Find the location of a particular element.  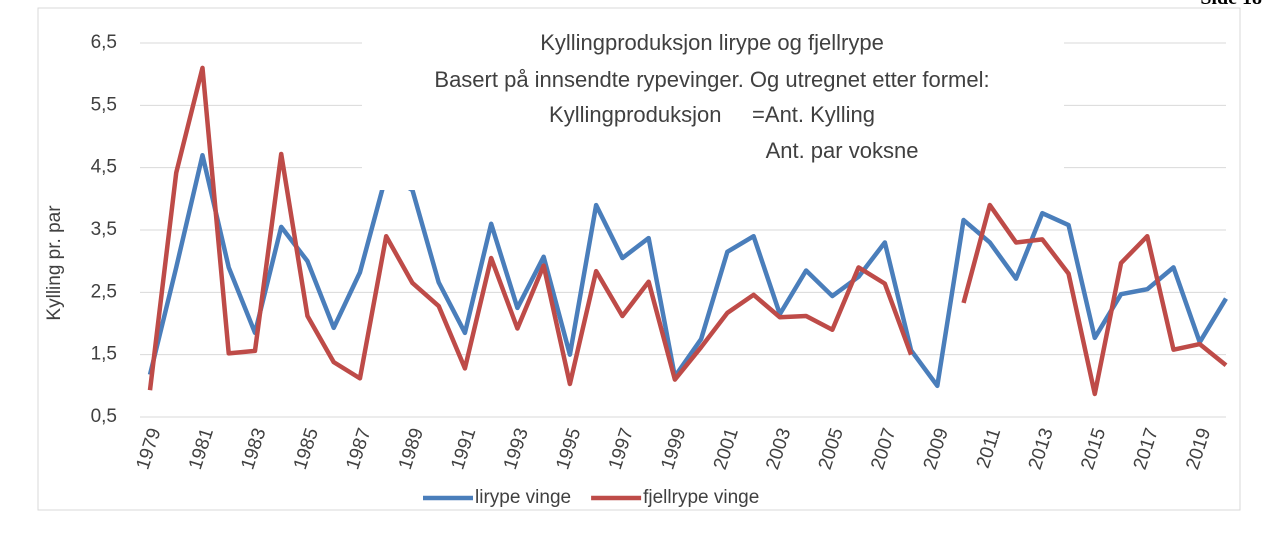

legend-label: lirype vinge is located at coordinates (523, 497).